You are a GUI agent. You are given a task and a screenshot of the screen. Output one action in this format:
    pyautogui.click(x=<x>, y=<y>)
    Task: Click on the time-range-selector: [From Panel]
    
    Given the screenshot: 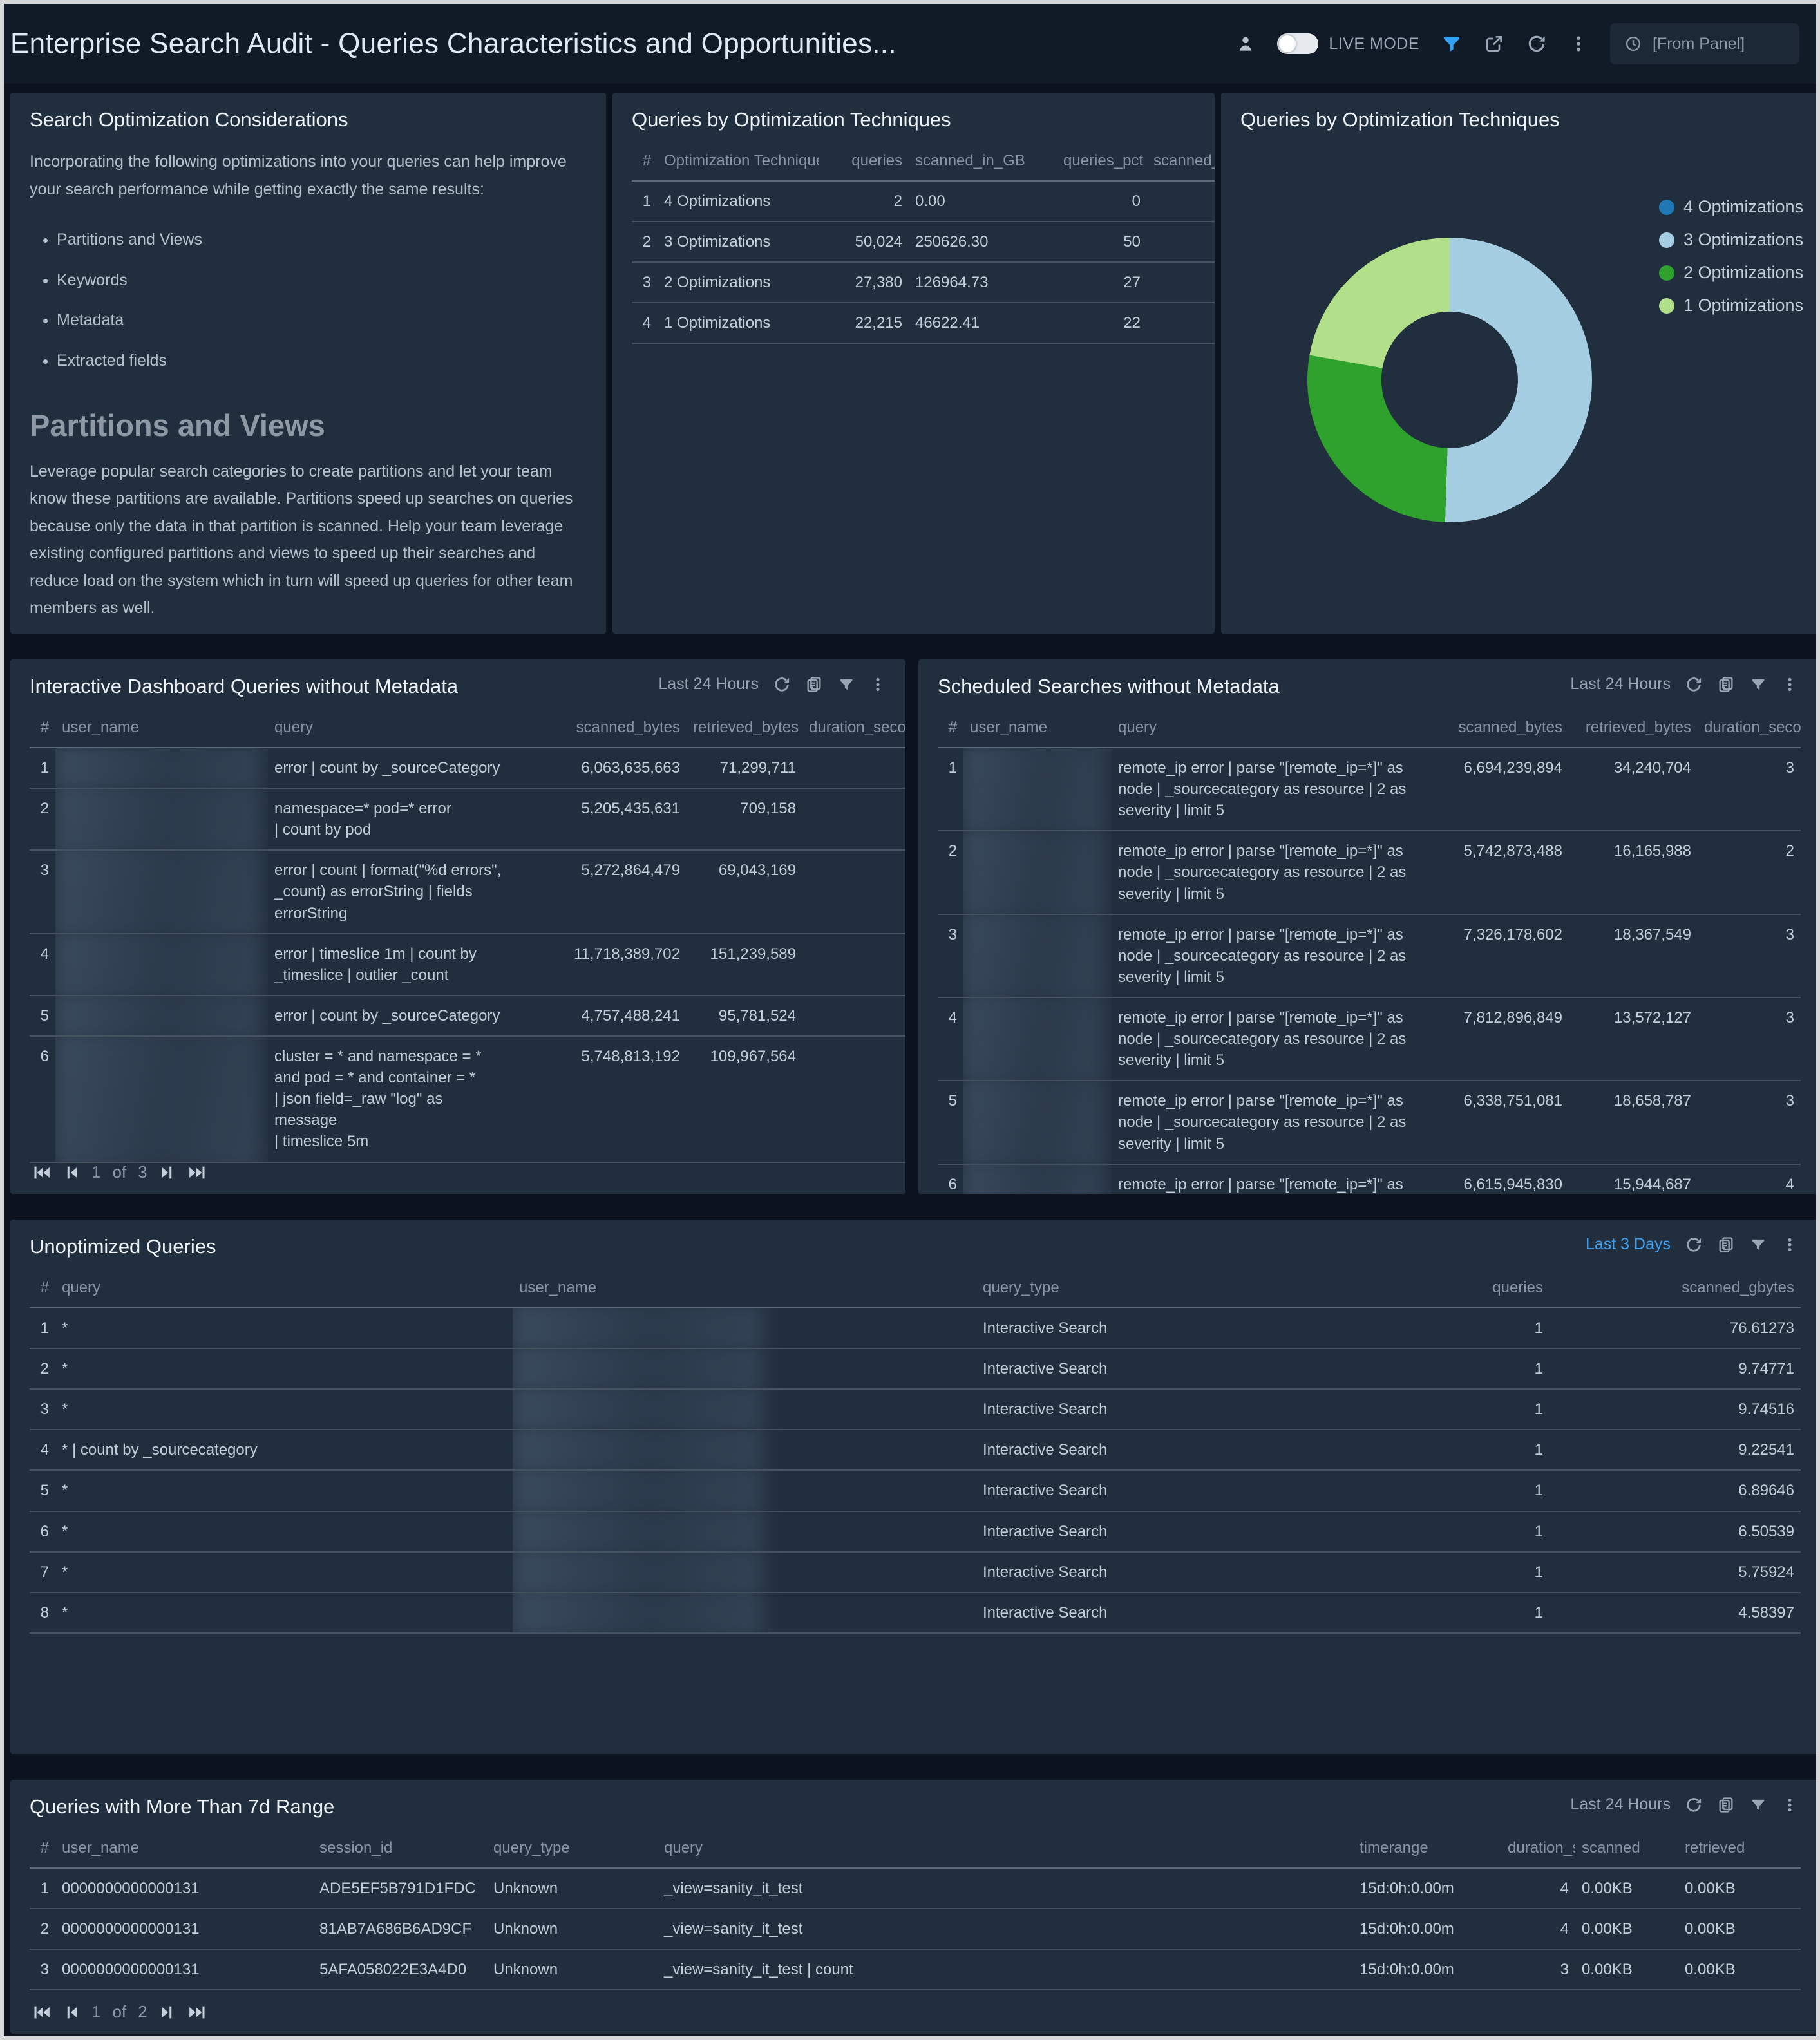 What is the action you would take?
    pyautogui.click(x=1704, y=43)
    